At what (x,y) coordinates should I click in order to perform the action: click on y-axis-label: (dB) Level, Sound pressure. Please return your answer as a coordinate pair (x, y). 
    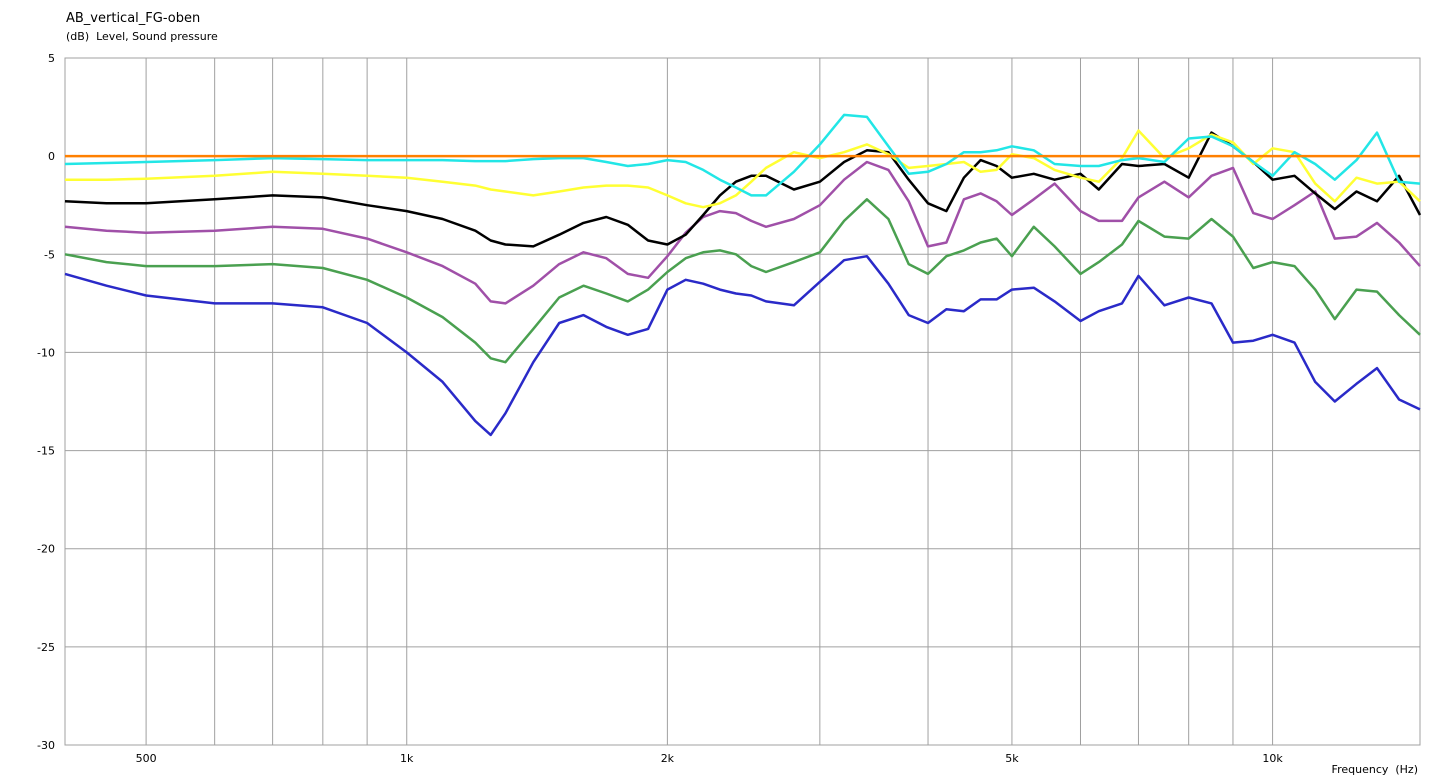
    Looking at the image, I should click on (142, 36).